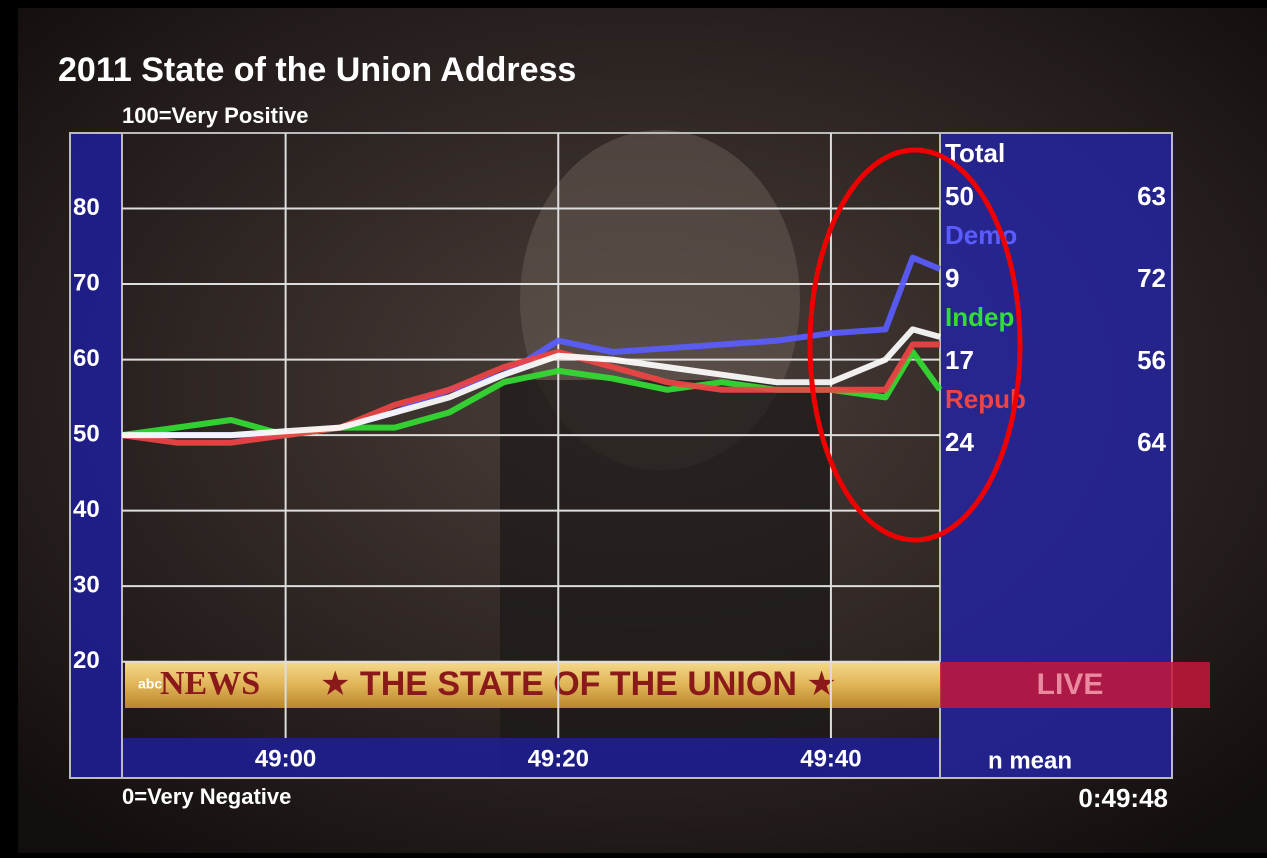 This screenshot has width=1267, height=858. I want to click on y-tick-label: 40, so click(86, 509).